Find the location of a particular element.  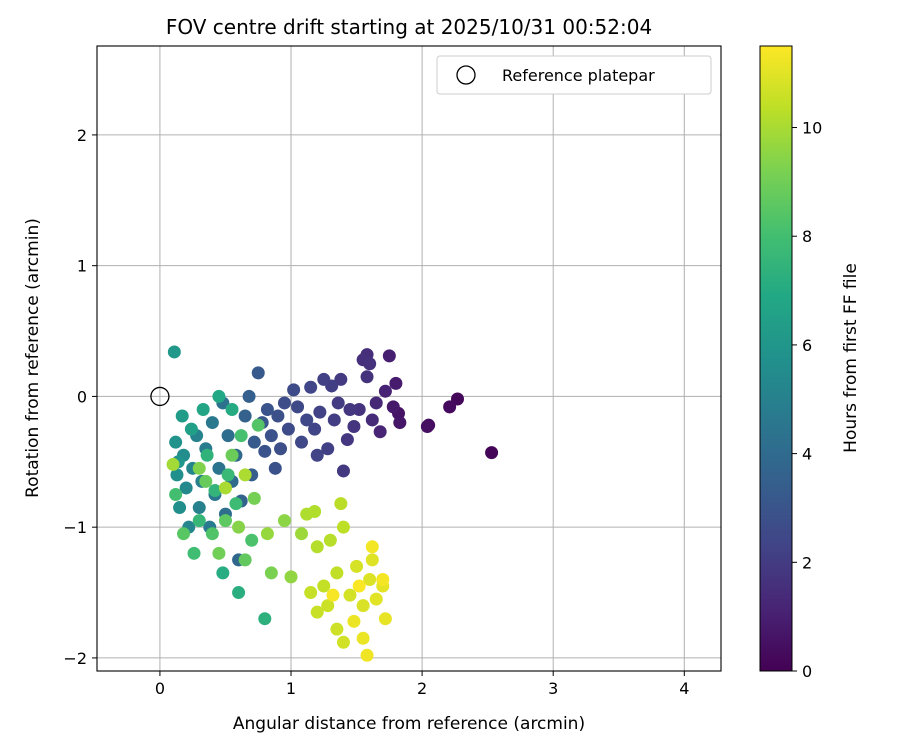

y-tick-label: 0 is located at coordinates (82, 396).